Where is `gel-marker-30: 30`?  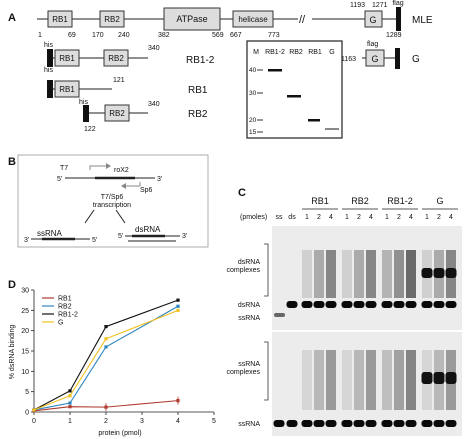 gel-marker-30: 30 is located at coordinates (253, 93).